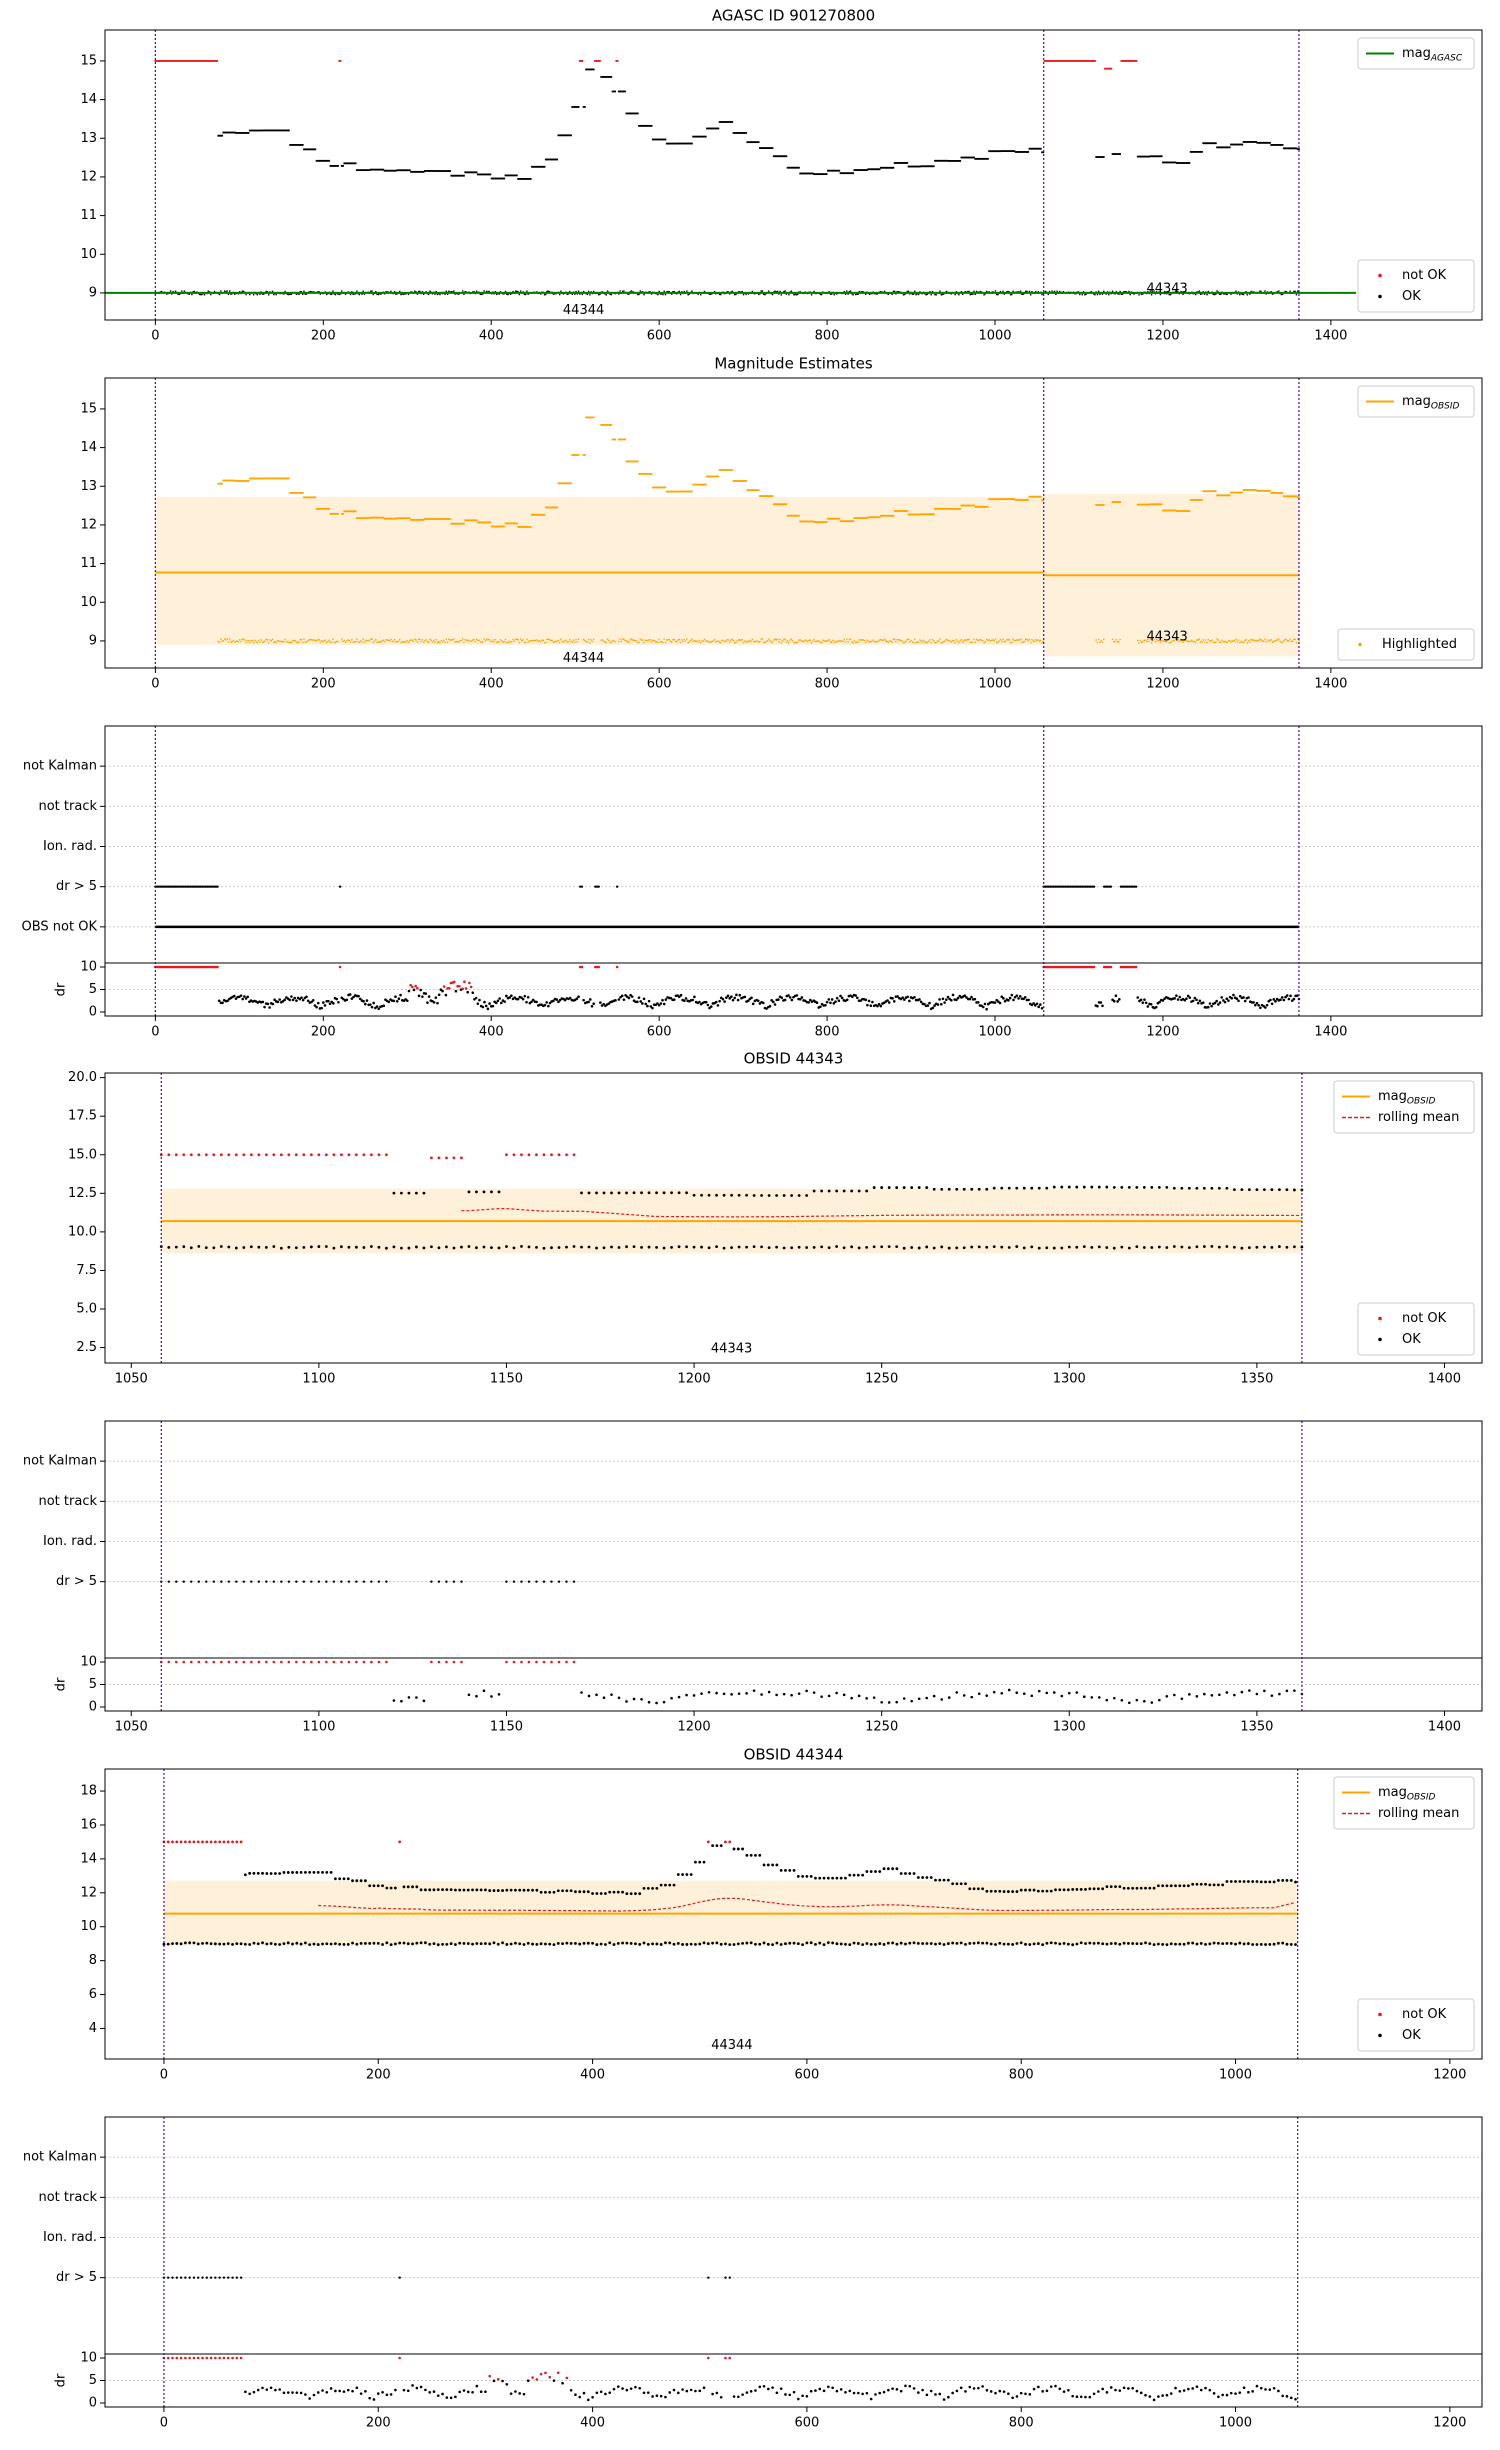 The width and height of the screenshot is (1500, 2450). What do you see at coordinates (1330, 1032) in the screenshot?
I see `x-tick-label: 1400` at bounding box center [1330, 1032].